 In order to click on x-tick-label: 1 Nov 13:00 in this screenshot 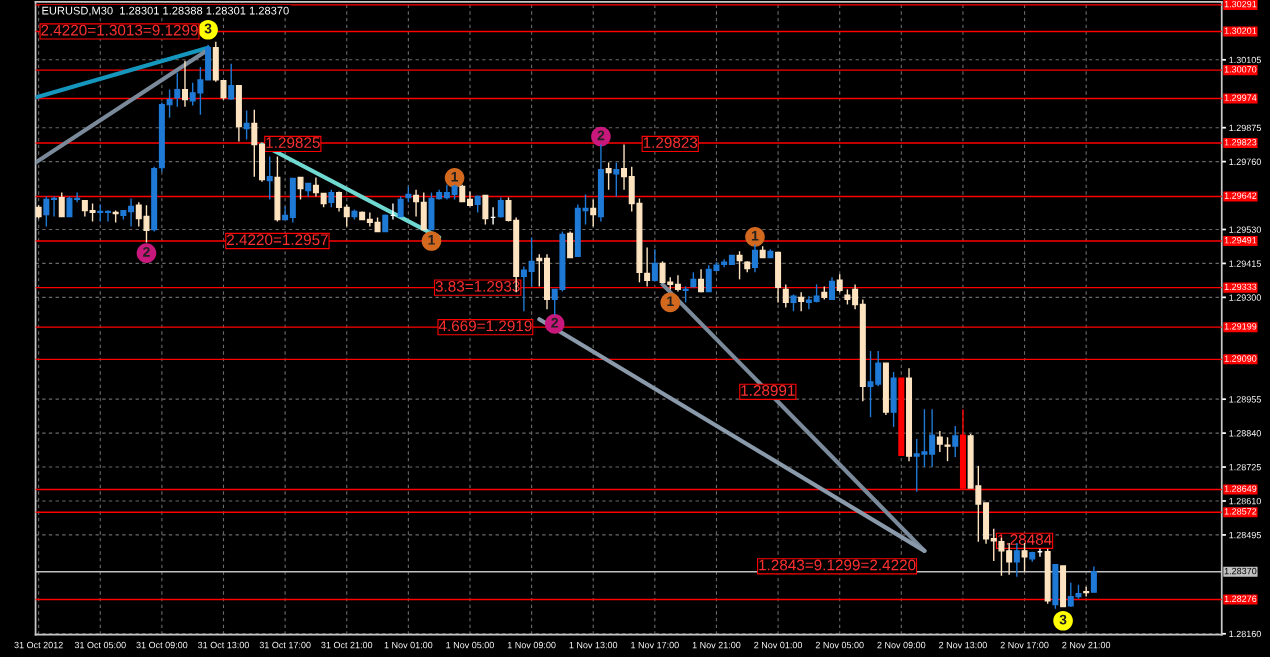, I will do `click(593, 645)`.